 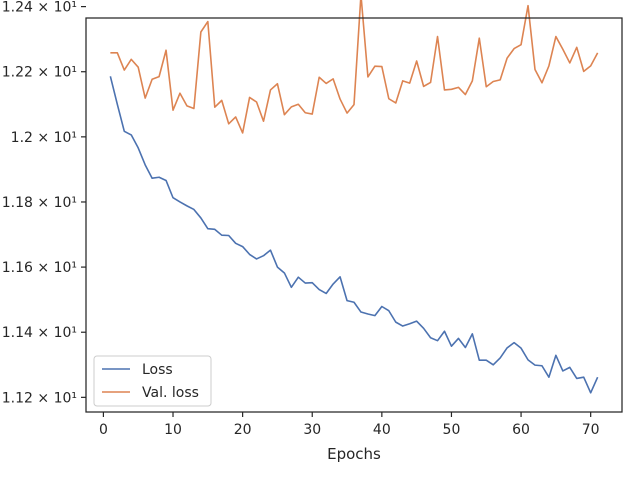 I want to click on y-tick-label: 1.22 × 10¹, so click(x=39, y=73).